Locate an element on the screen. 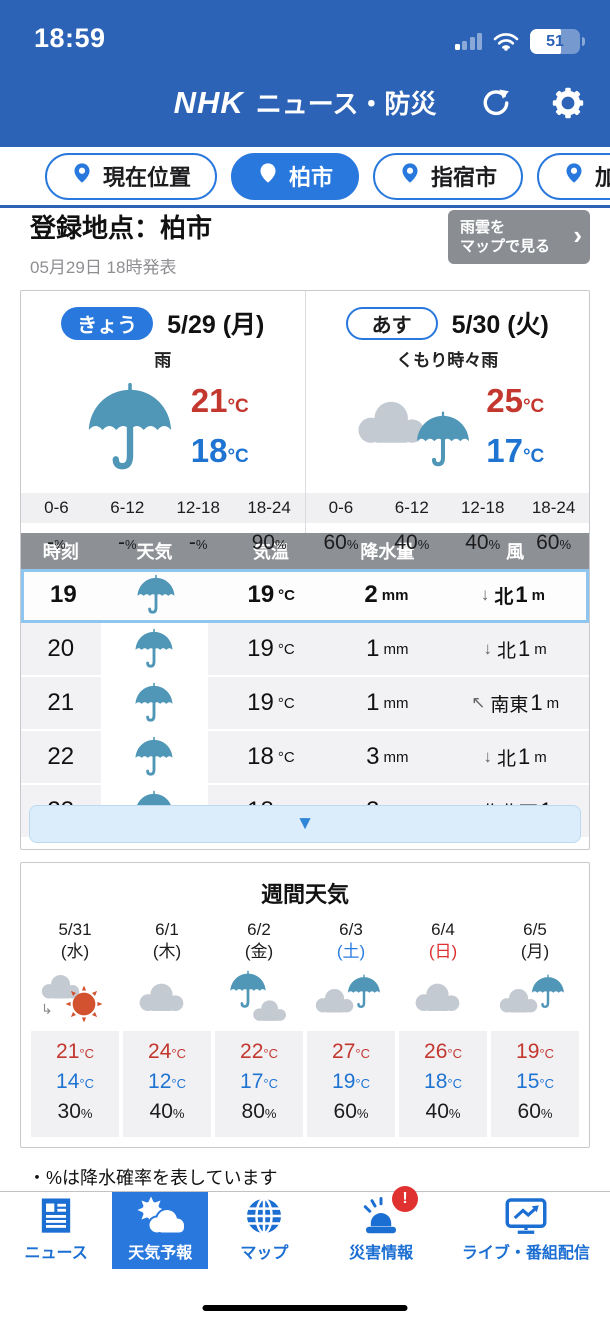  location-tab-kashiwa: 柏市 is located at coordinates (295, 176).